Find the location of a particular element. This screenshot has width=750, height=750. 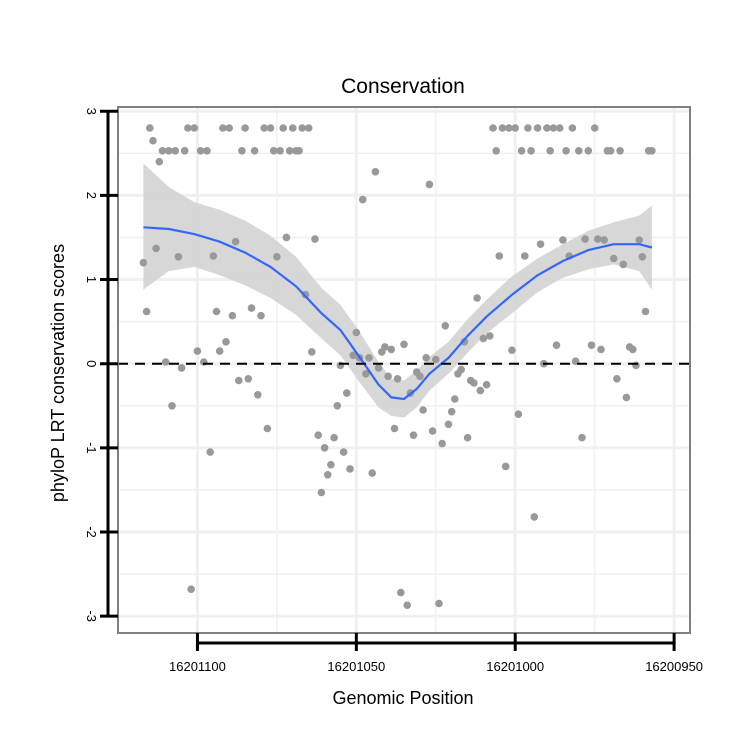

y-tick-label: 2 is located at coordinates (91, 195).